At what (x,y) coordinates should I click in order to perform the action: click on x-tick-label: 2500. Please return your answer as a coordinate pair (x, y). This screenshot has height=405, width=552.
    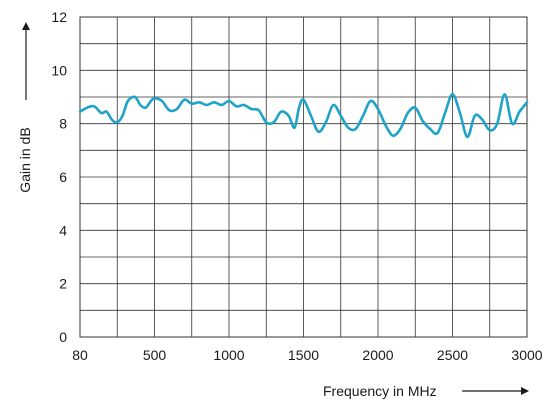
    Looking at the image, I should click on (452, 355).